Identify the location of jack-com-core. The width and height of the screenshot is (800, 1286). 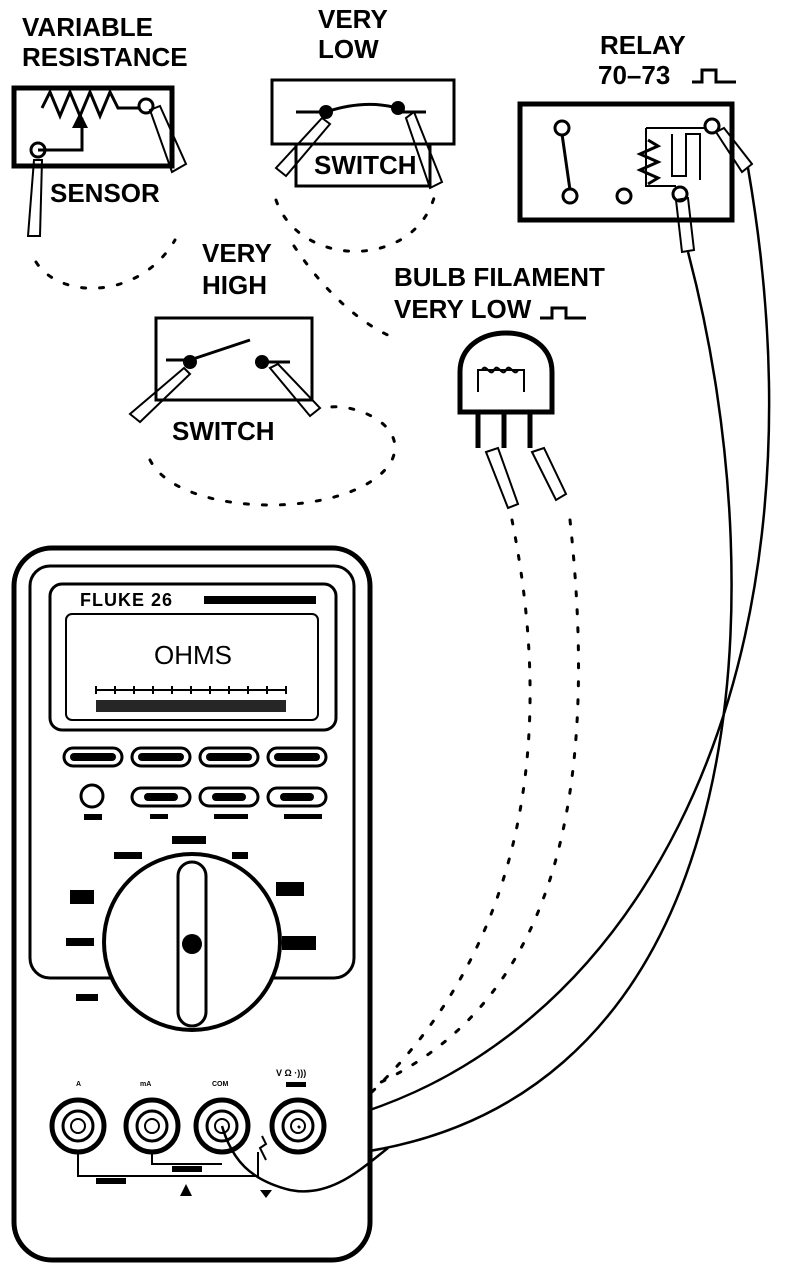
(222, 1126).